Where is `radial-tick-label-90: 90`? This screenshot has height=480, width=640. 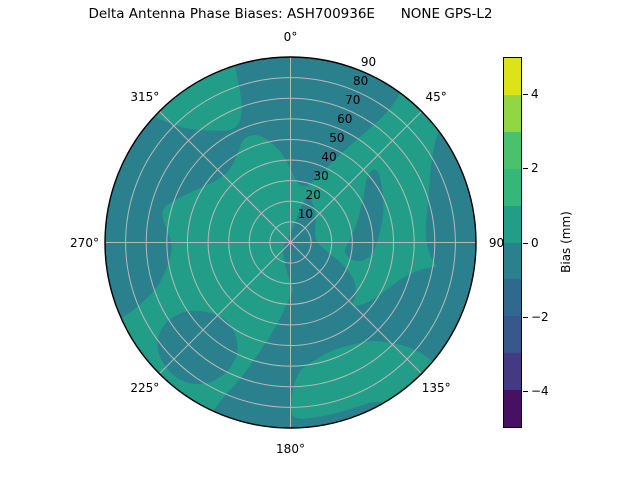 radial-tick-label-90: 90 is located at coordinates (368, 62).